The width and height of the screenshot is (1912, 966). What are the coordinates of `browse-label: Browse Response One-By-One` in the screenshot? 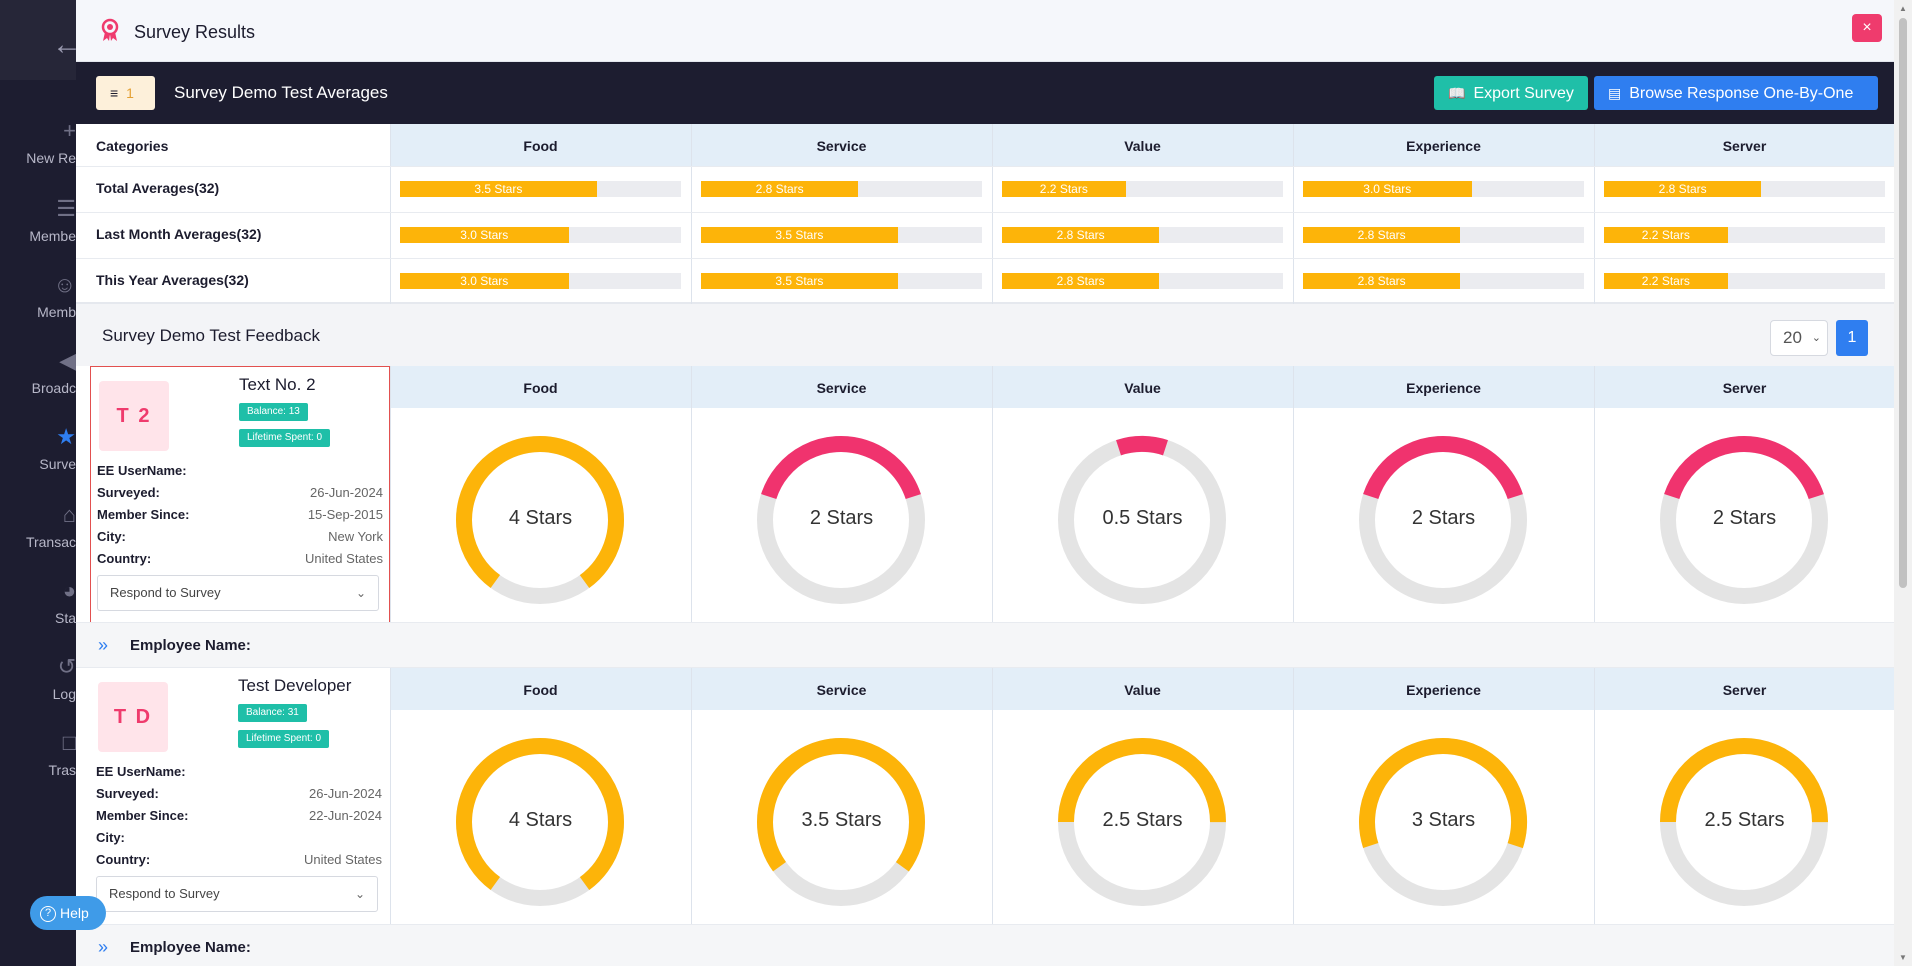 It's located at (1741, 93).